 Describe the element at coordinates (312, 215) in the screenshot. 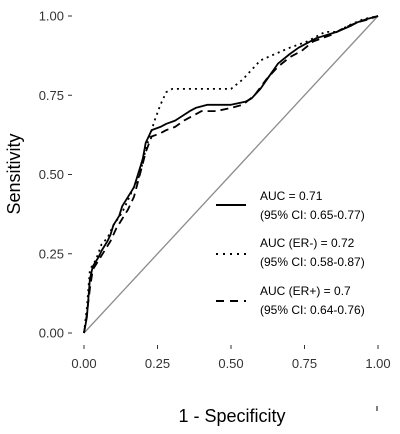

I see `legend-entry-overall-ci: (95% CI: 0.65-0.77)` at that location.